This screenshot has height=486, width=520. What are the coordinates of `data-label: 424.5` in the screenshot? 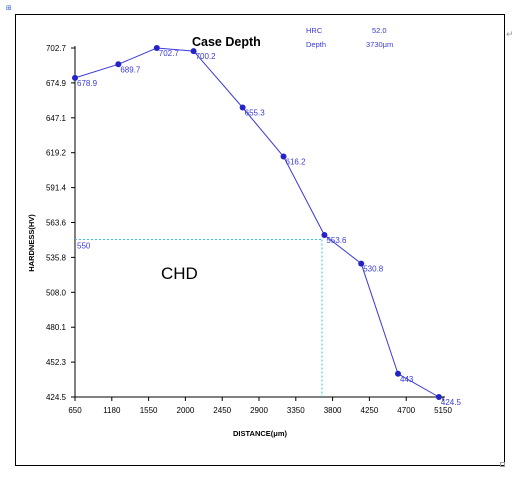 It's located at (451, 402).